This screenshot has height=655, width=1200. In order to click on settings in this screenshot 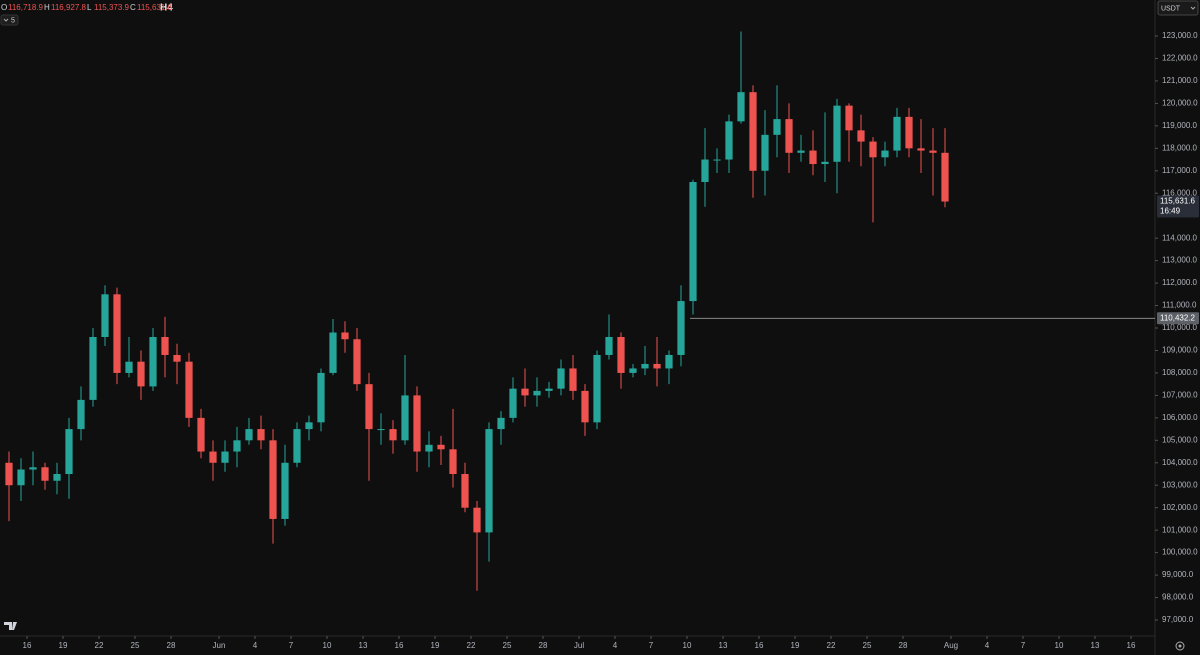, I will do `click(1180, 646)`.